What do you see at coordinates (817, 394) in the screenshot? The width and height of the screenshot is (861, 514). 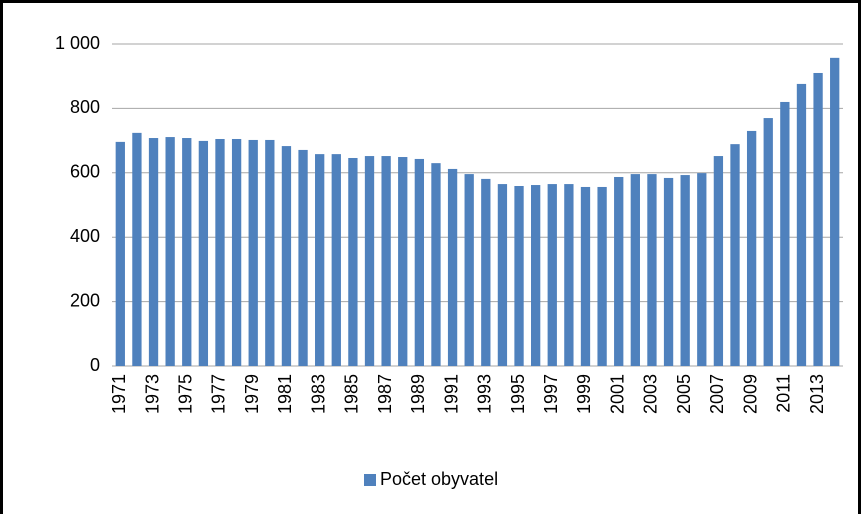 I see `x-tick-label: 2013` at bounding box center [817, 394].